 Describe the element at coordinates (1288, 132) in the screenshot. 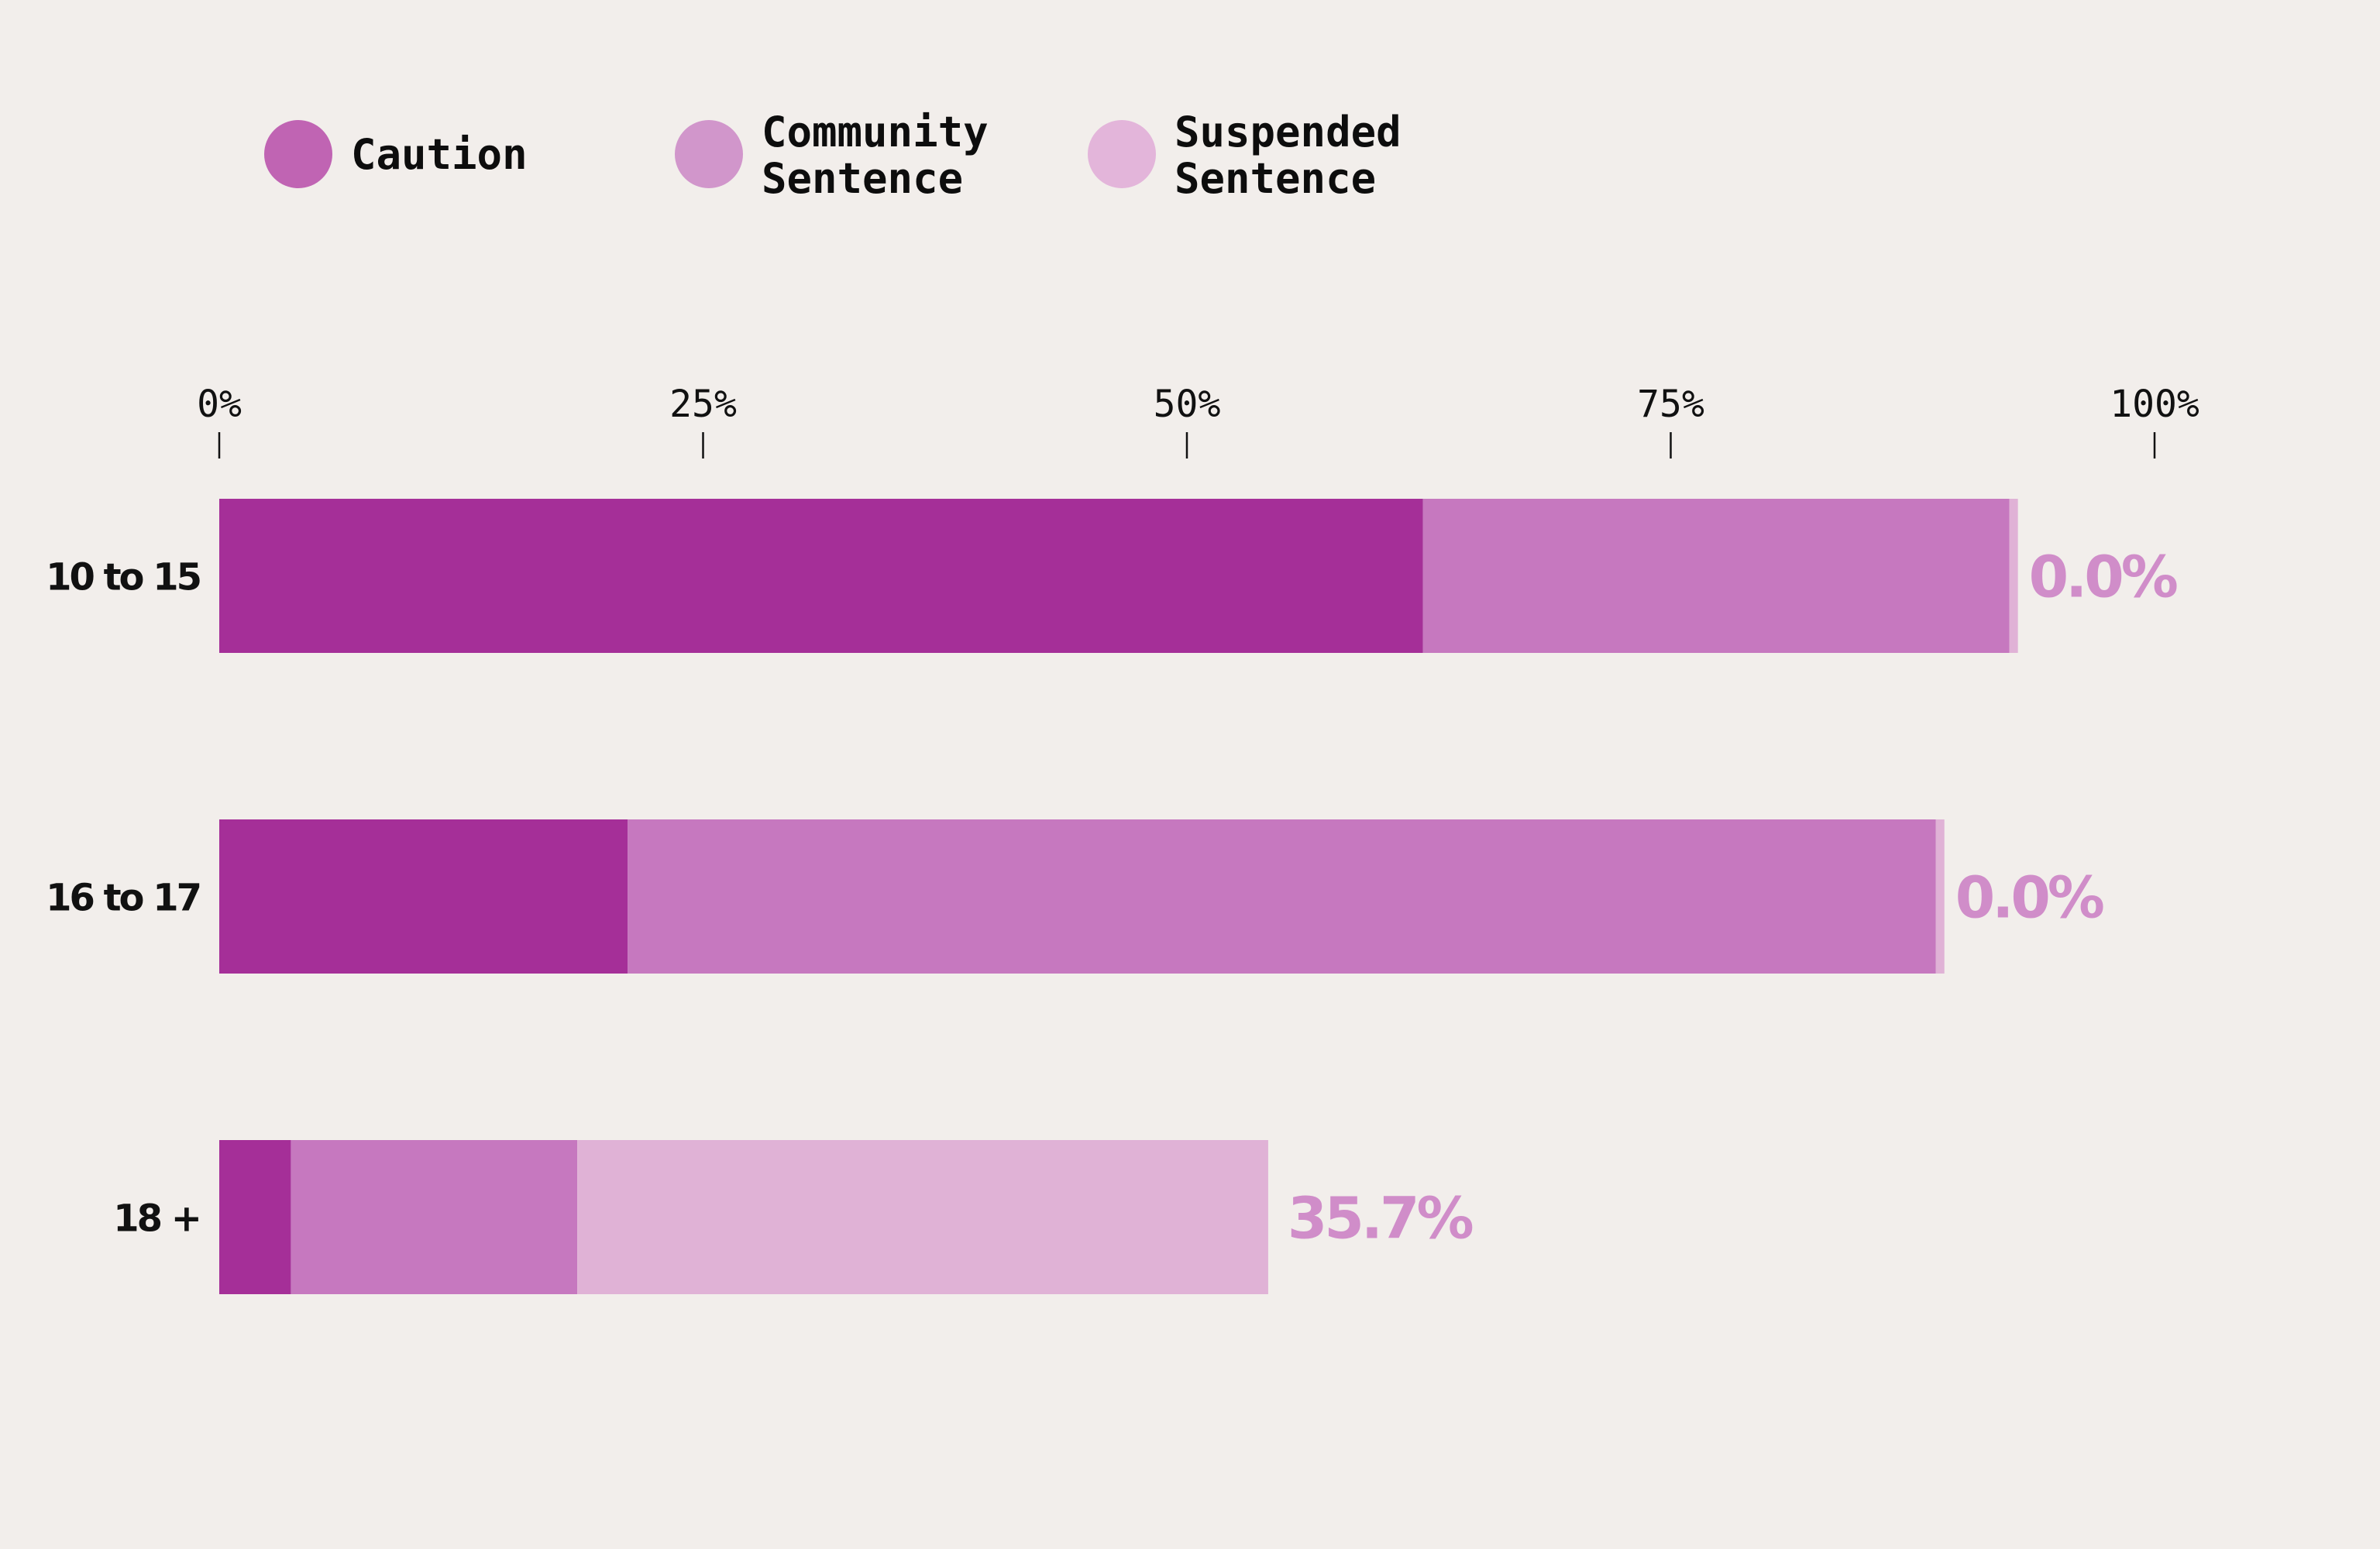

I see `legend-label: Suspended` at that location.